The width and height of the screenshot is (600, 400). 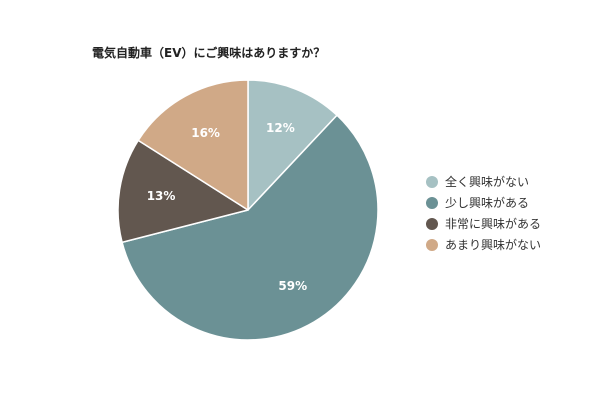 I want to click on legend-item: 少し興味がある, so click(x=483, y=202).